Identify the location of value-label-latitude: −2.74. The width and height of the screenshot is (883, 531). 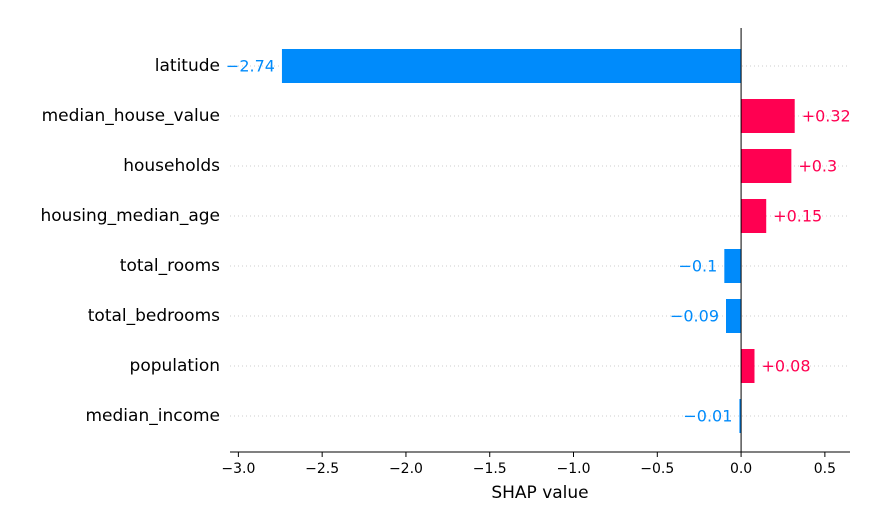
(250, 66).